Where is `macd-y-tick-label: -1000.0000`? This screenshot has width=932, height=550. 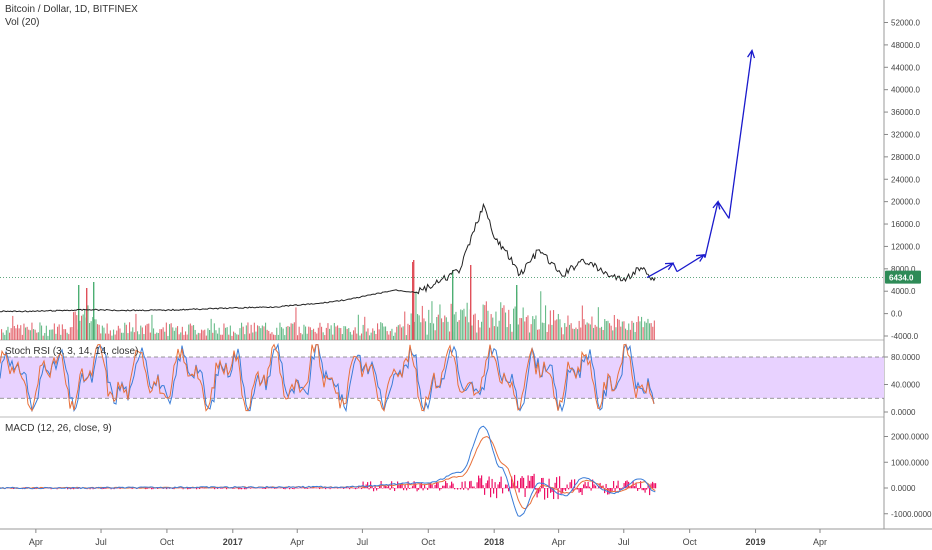 macd-y-tick-label: -1000.0000 is located at coordinates (911, 514).